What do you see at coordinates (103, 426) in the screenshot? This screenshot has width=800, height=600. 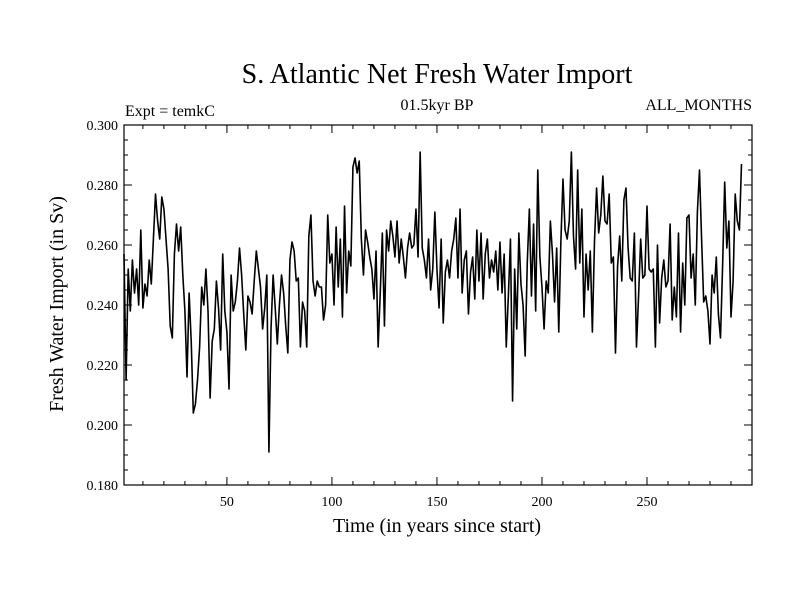 I see `y-tick-label: 0.200` at bounding box center [103, 426].